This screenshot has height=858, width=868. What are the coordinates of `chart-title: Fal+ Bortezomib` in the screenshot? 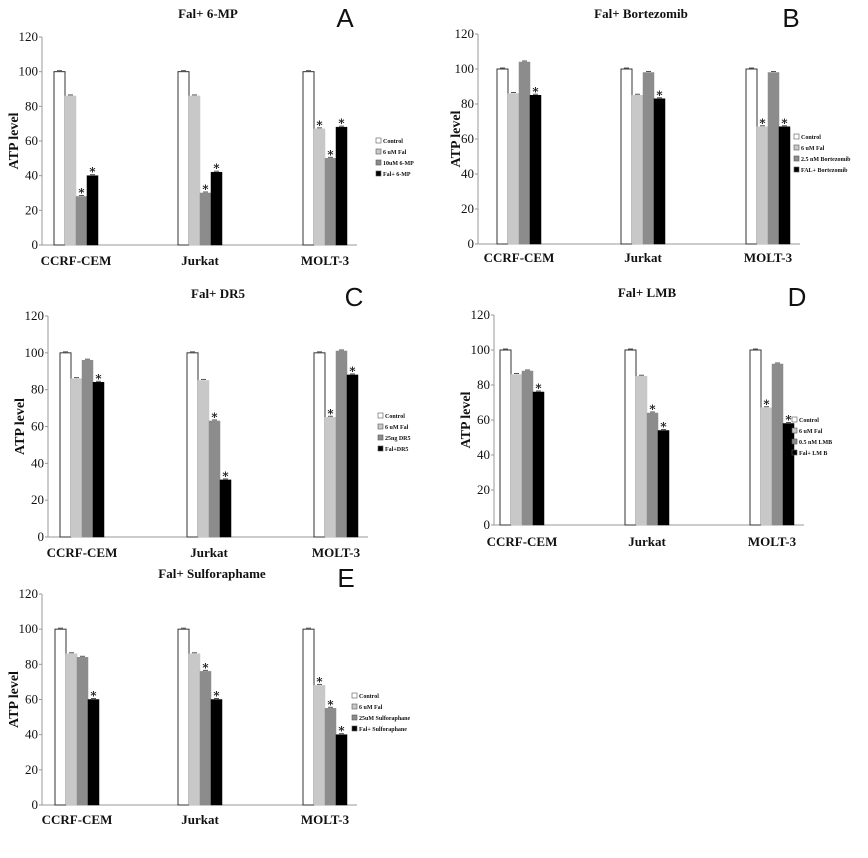 It's located at (641, 13).